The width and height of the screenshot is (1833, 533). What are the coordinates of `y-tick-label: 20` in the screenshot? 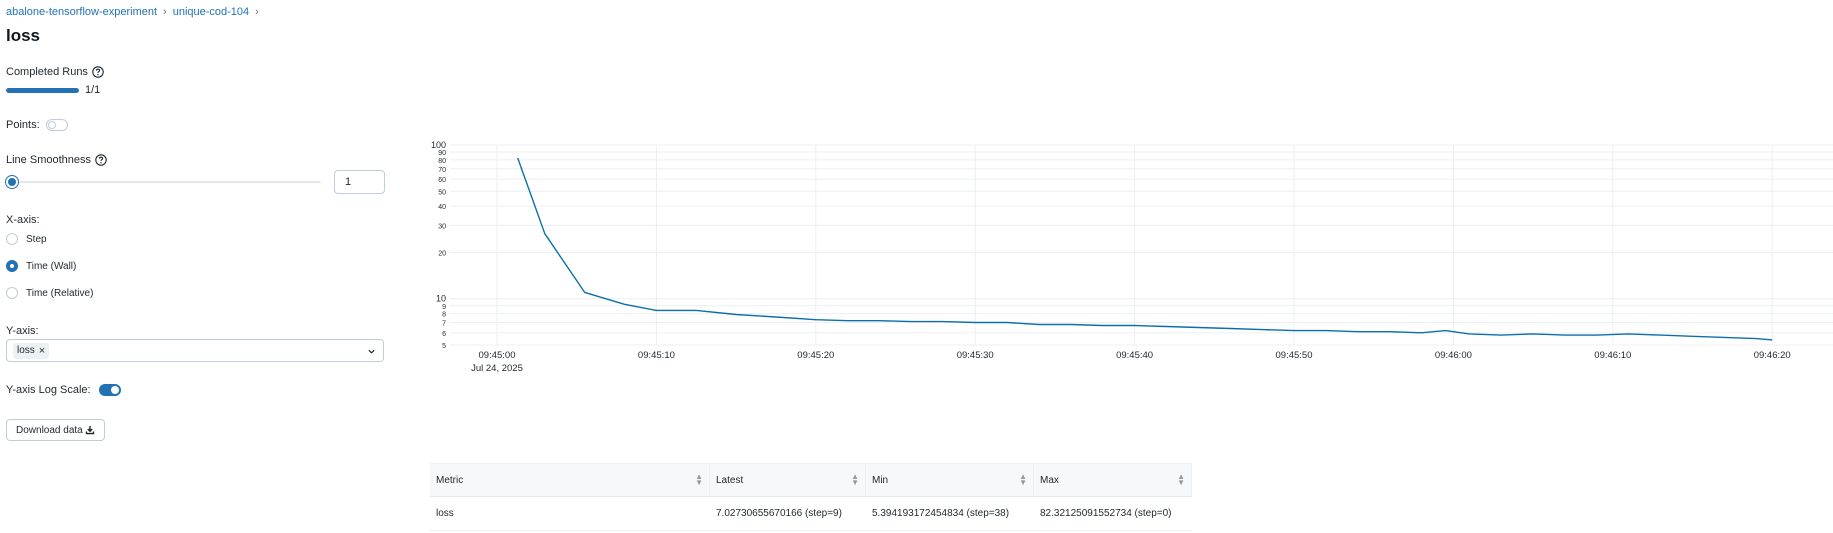 It's located at (442, 253).